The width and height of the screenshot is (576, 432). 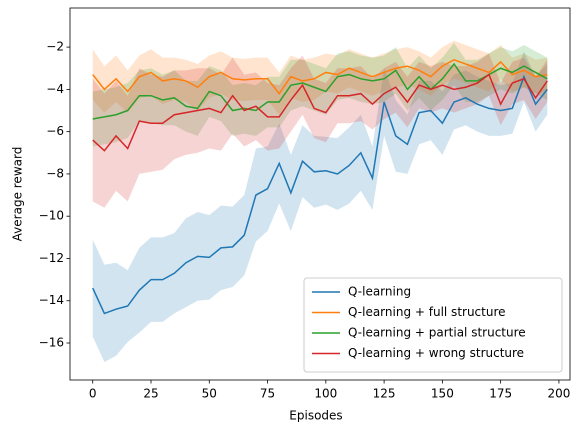 I want to click on y-tick-label: −8, so click(x=55, y=173).